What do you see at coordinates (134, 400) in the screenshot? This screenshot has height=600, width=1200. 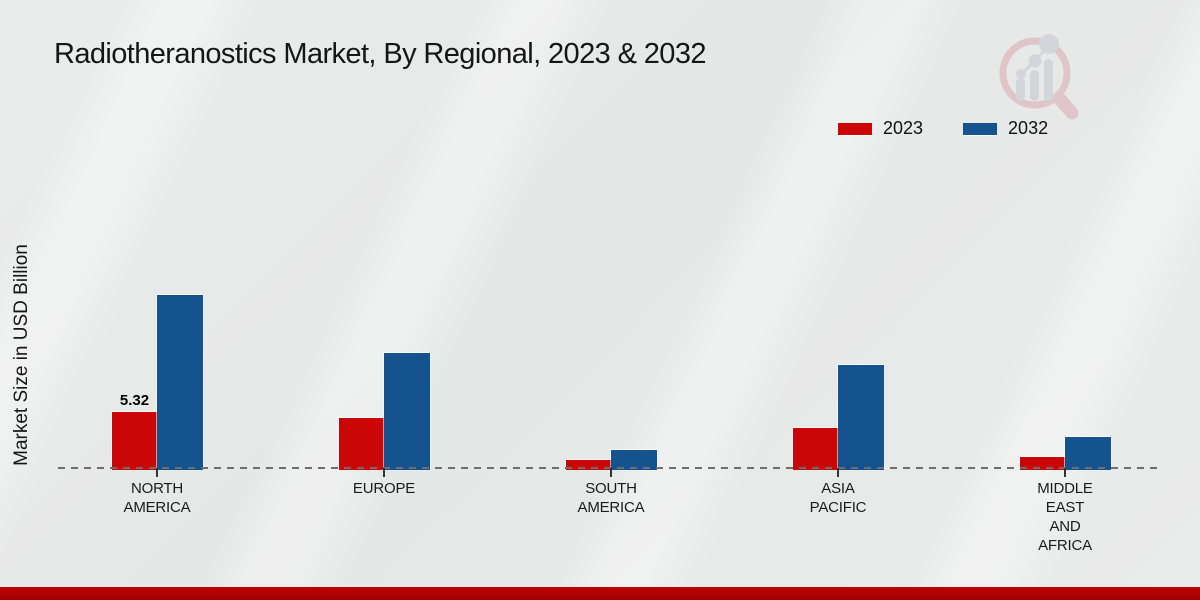 I see `bar-value-label: 5.32` at bounding box center [134, 400].